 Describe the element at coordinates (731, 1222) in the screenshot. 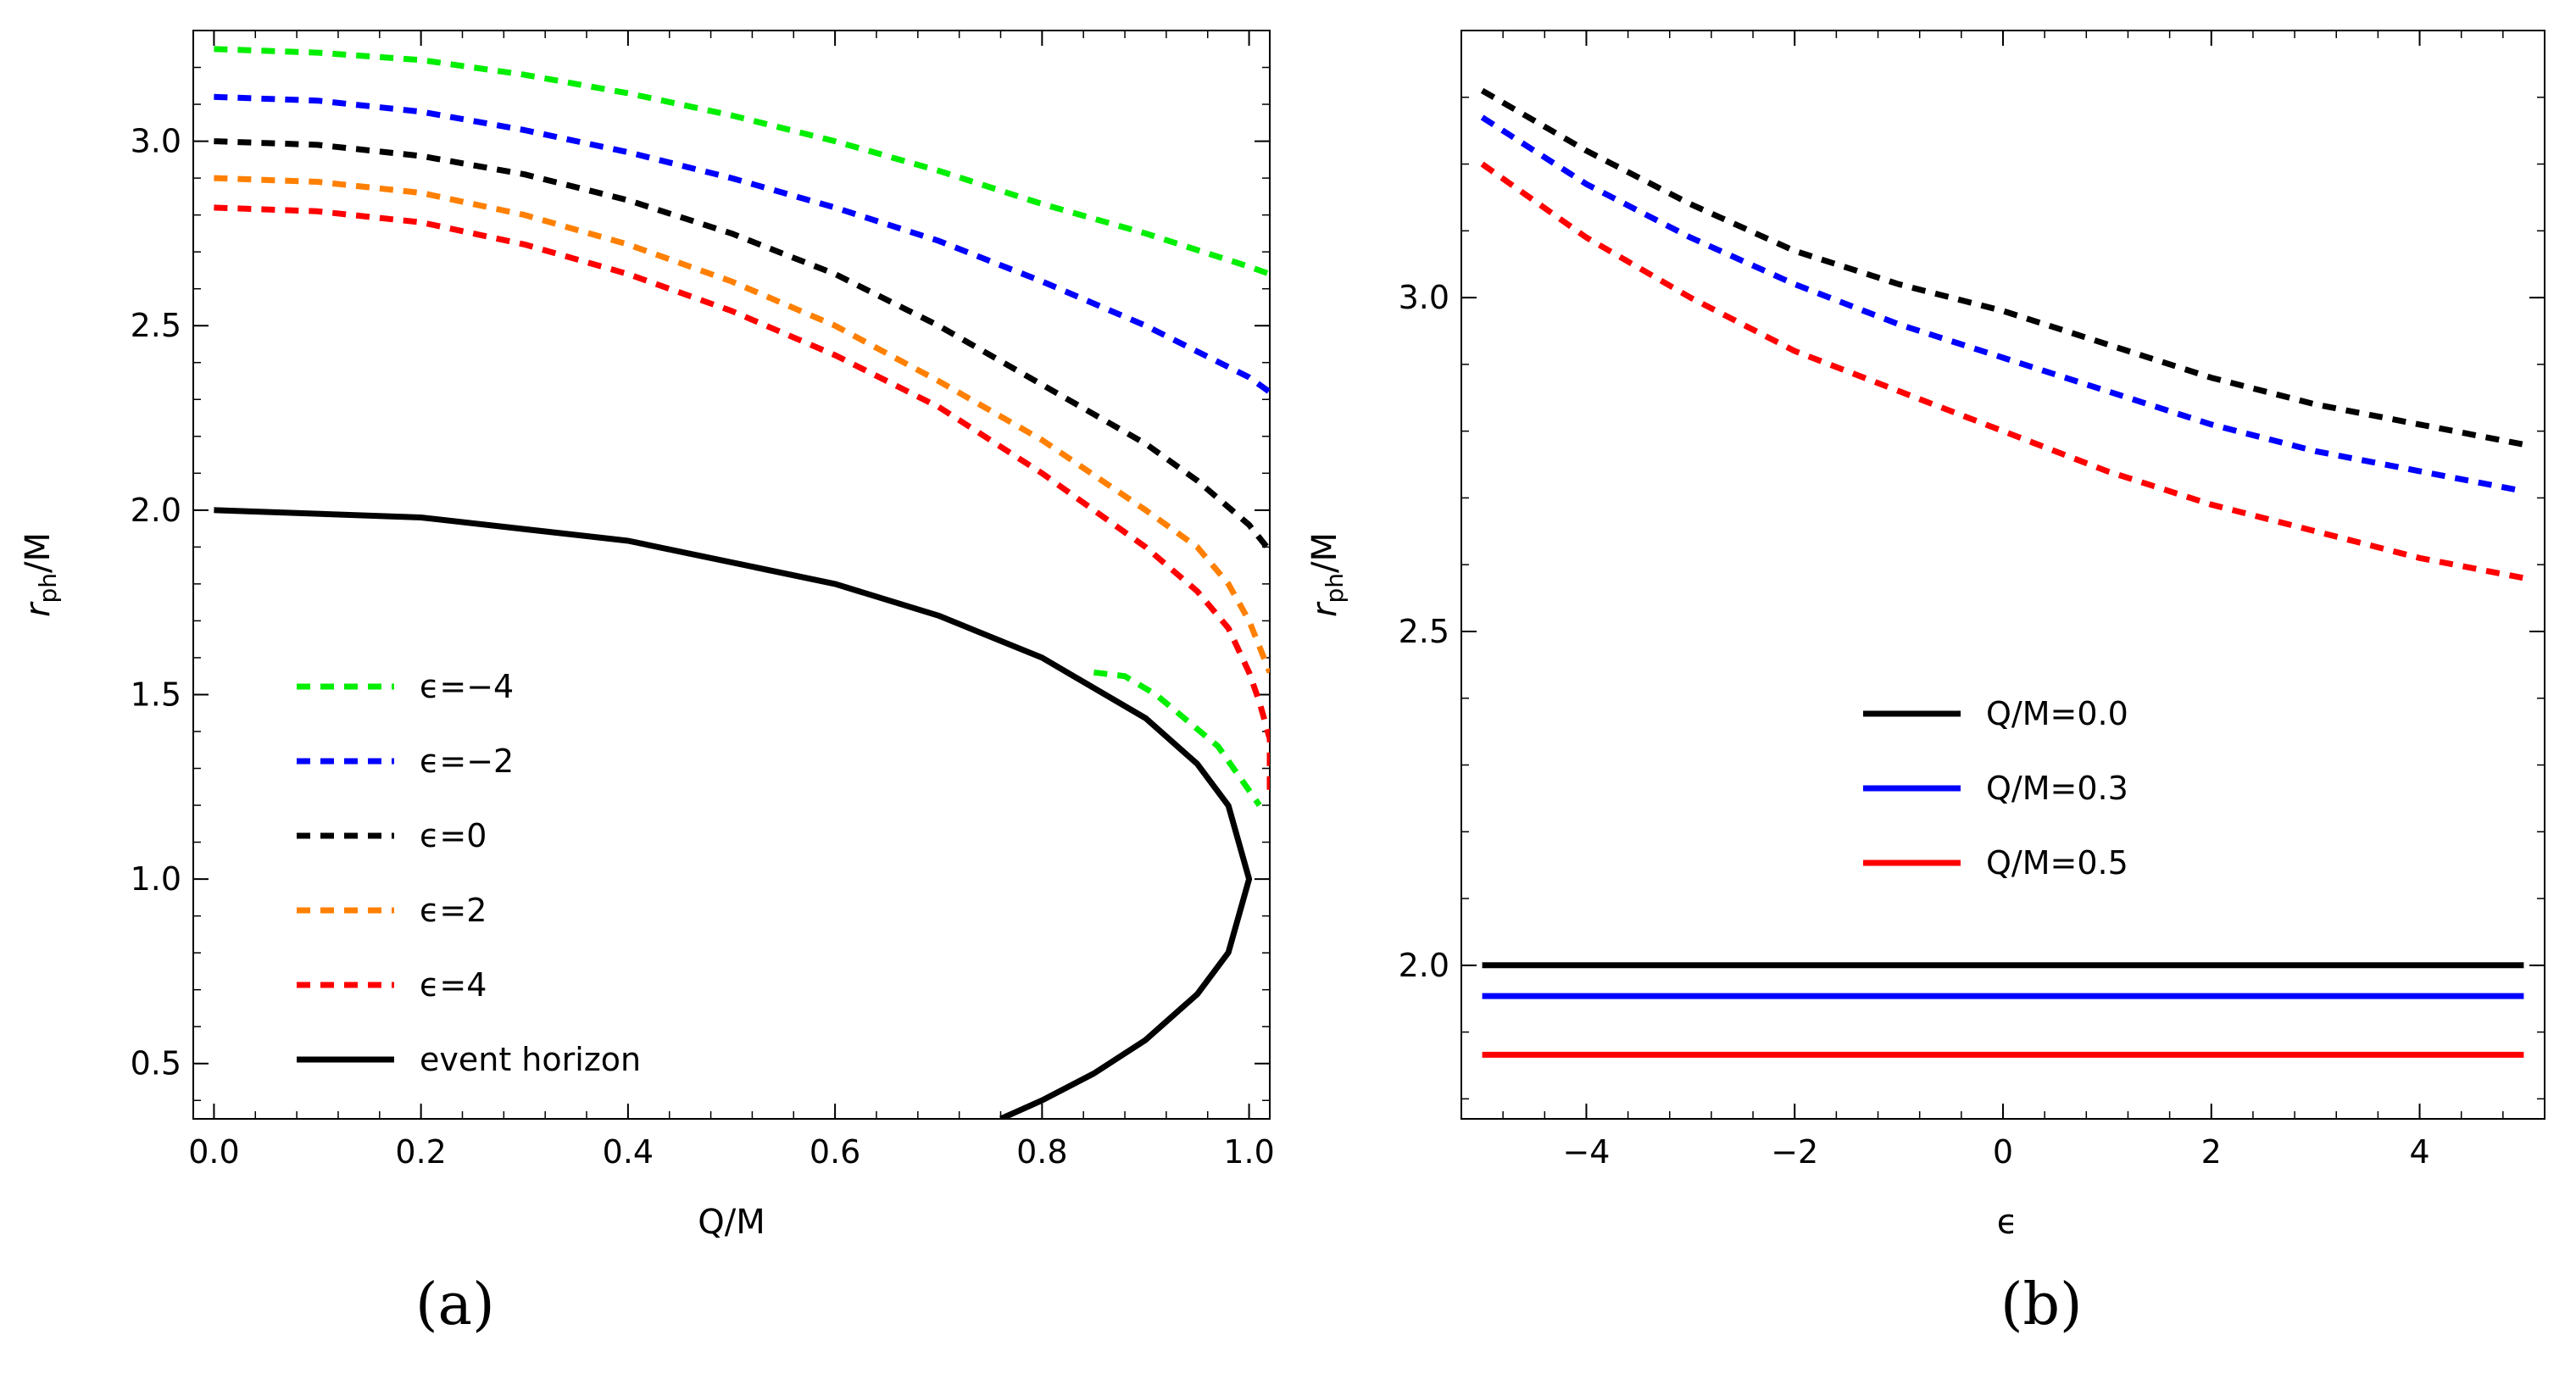

I see `x-axis-label: Q/M` at that location.